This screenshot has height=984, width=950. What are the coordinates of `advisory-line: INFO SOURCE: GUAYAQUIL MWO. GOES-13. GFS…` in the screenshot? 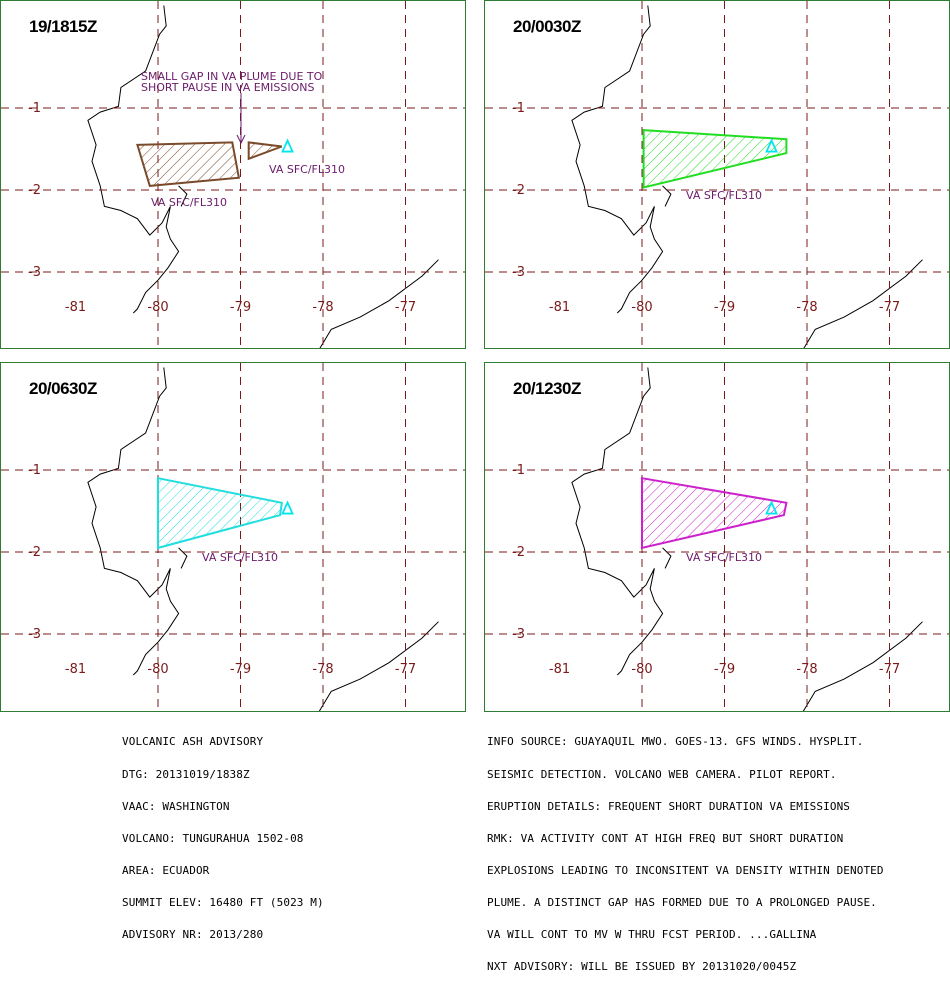 It's located at (675, 742).